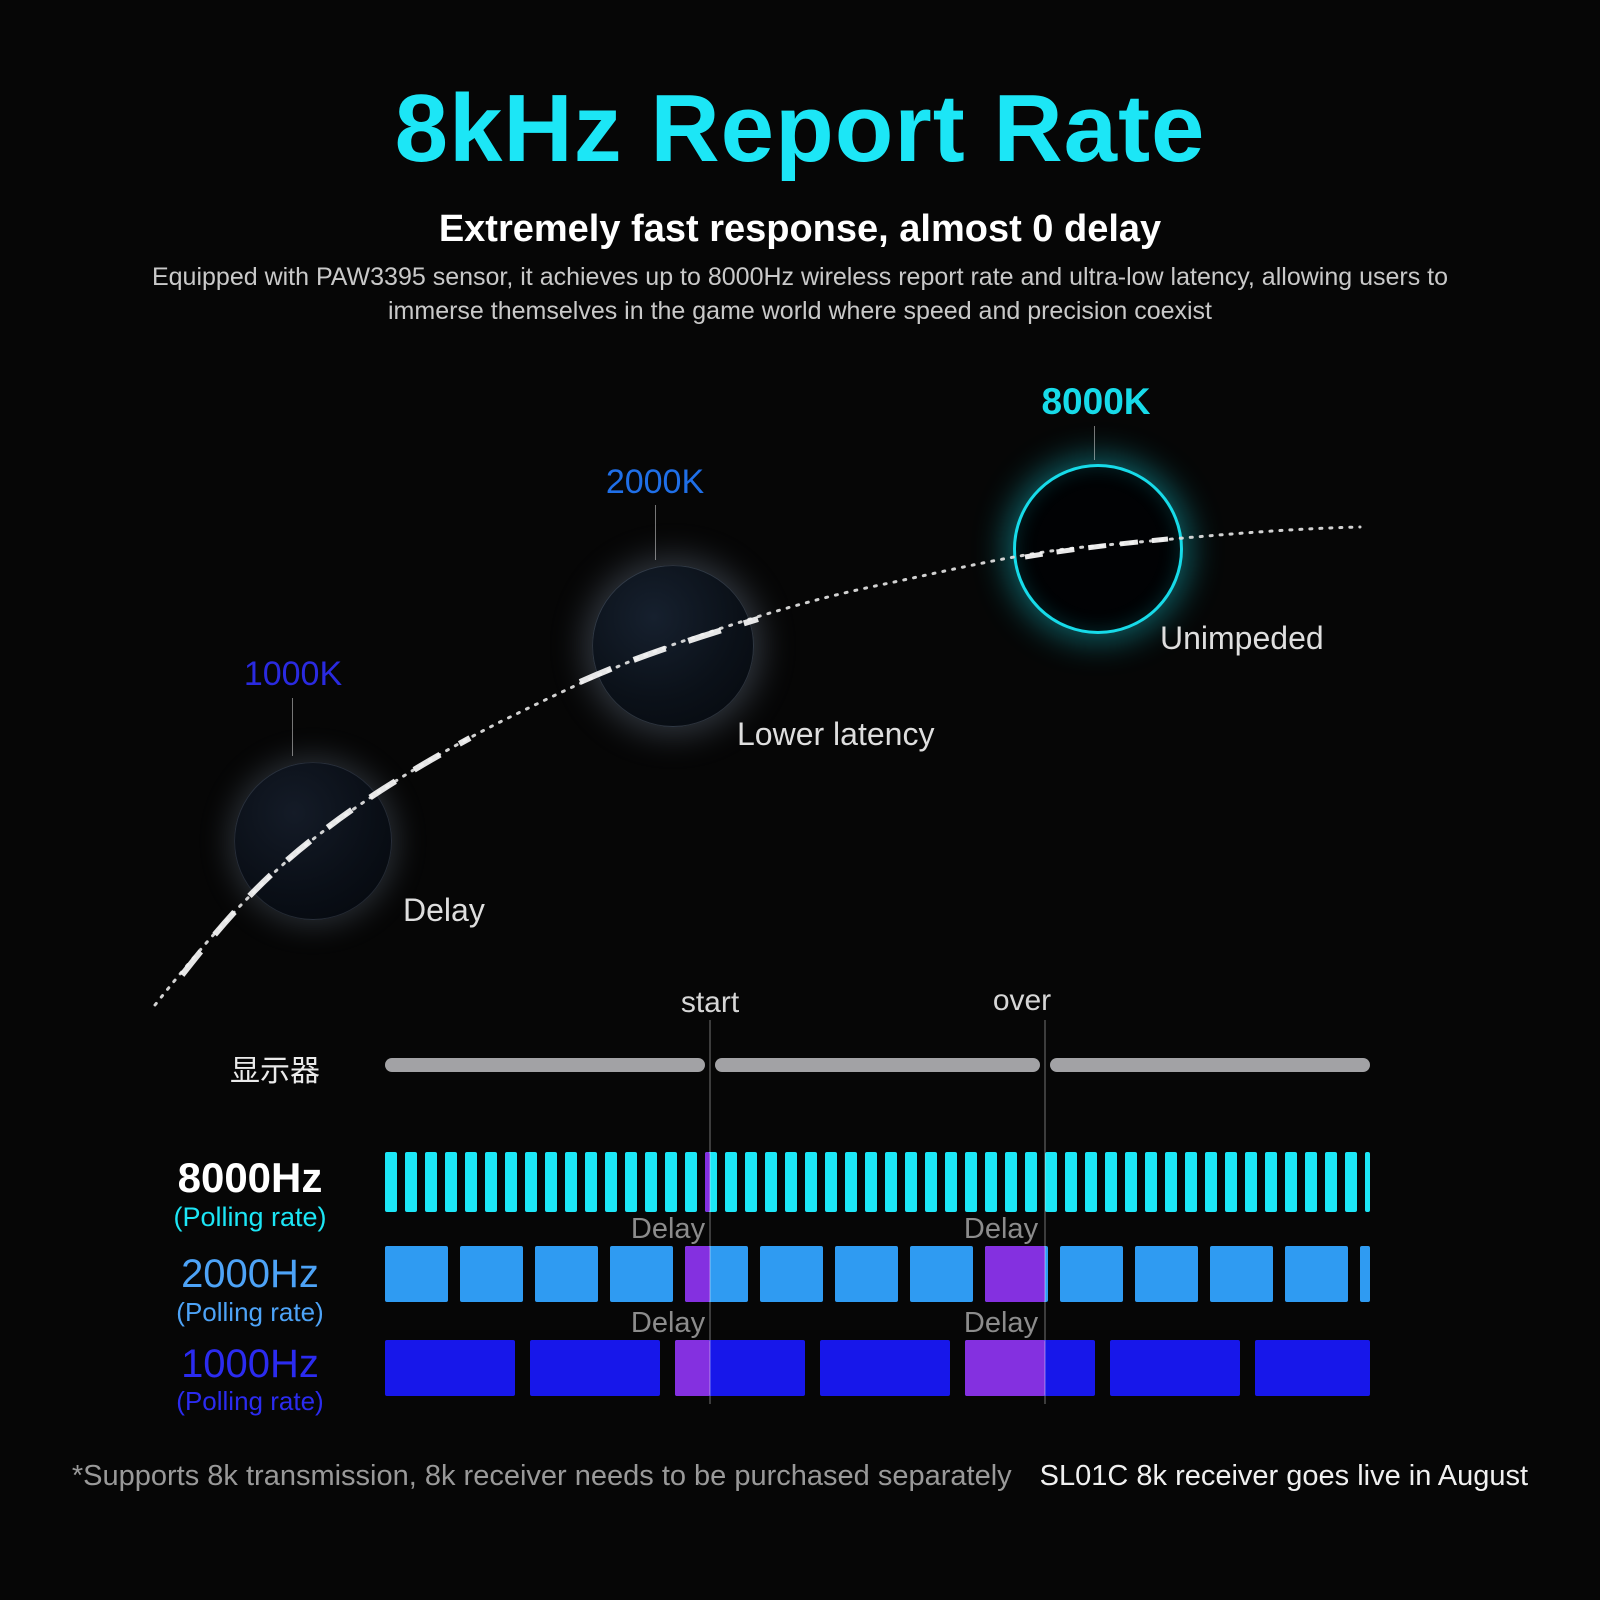 The width and height of the screenshot is (1600, 1600). Describe the element at coordinates (800, 128) in the screenshot. I see `page-title: 8kHz Report Rate` at that location.